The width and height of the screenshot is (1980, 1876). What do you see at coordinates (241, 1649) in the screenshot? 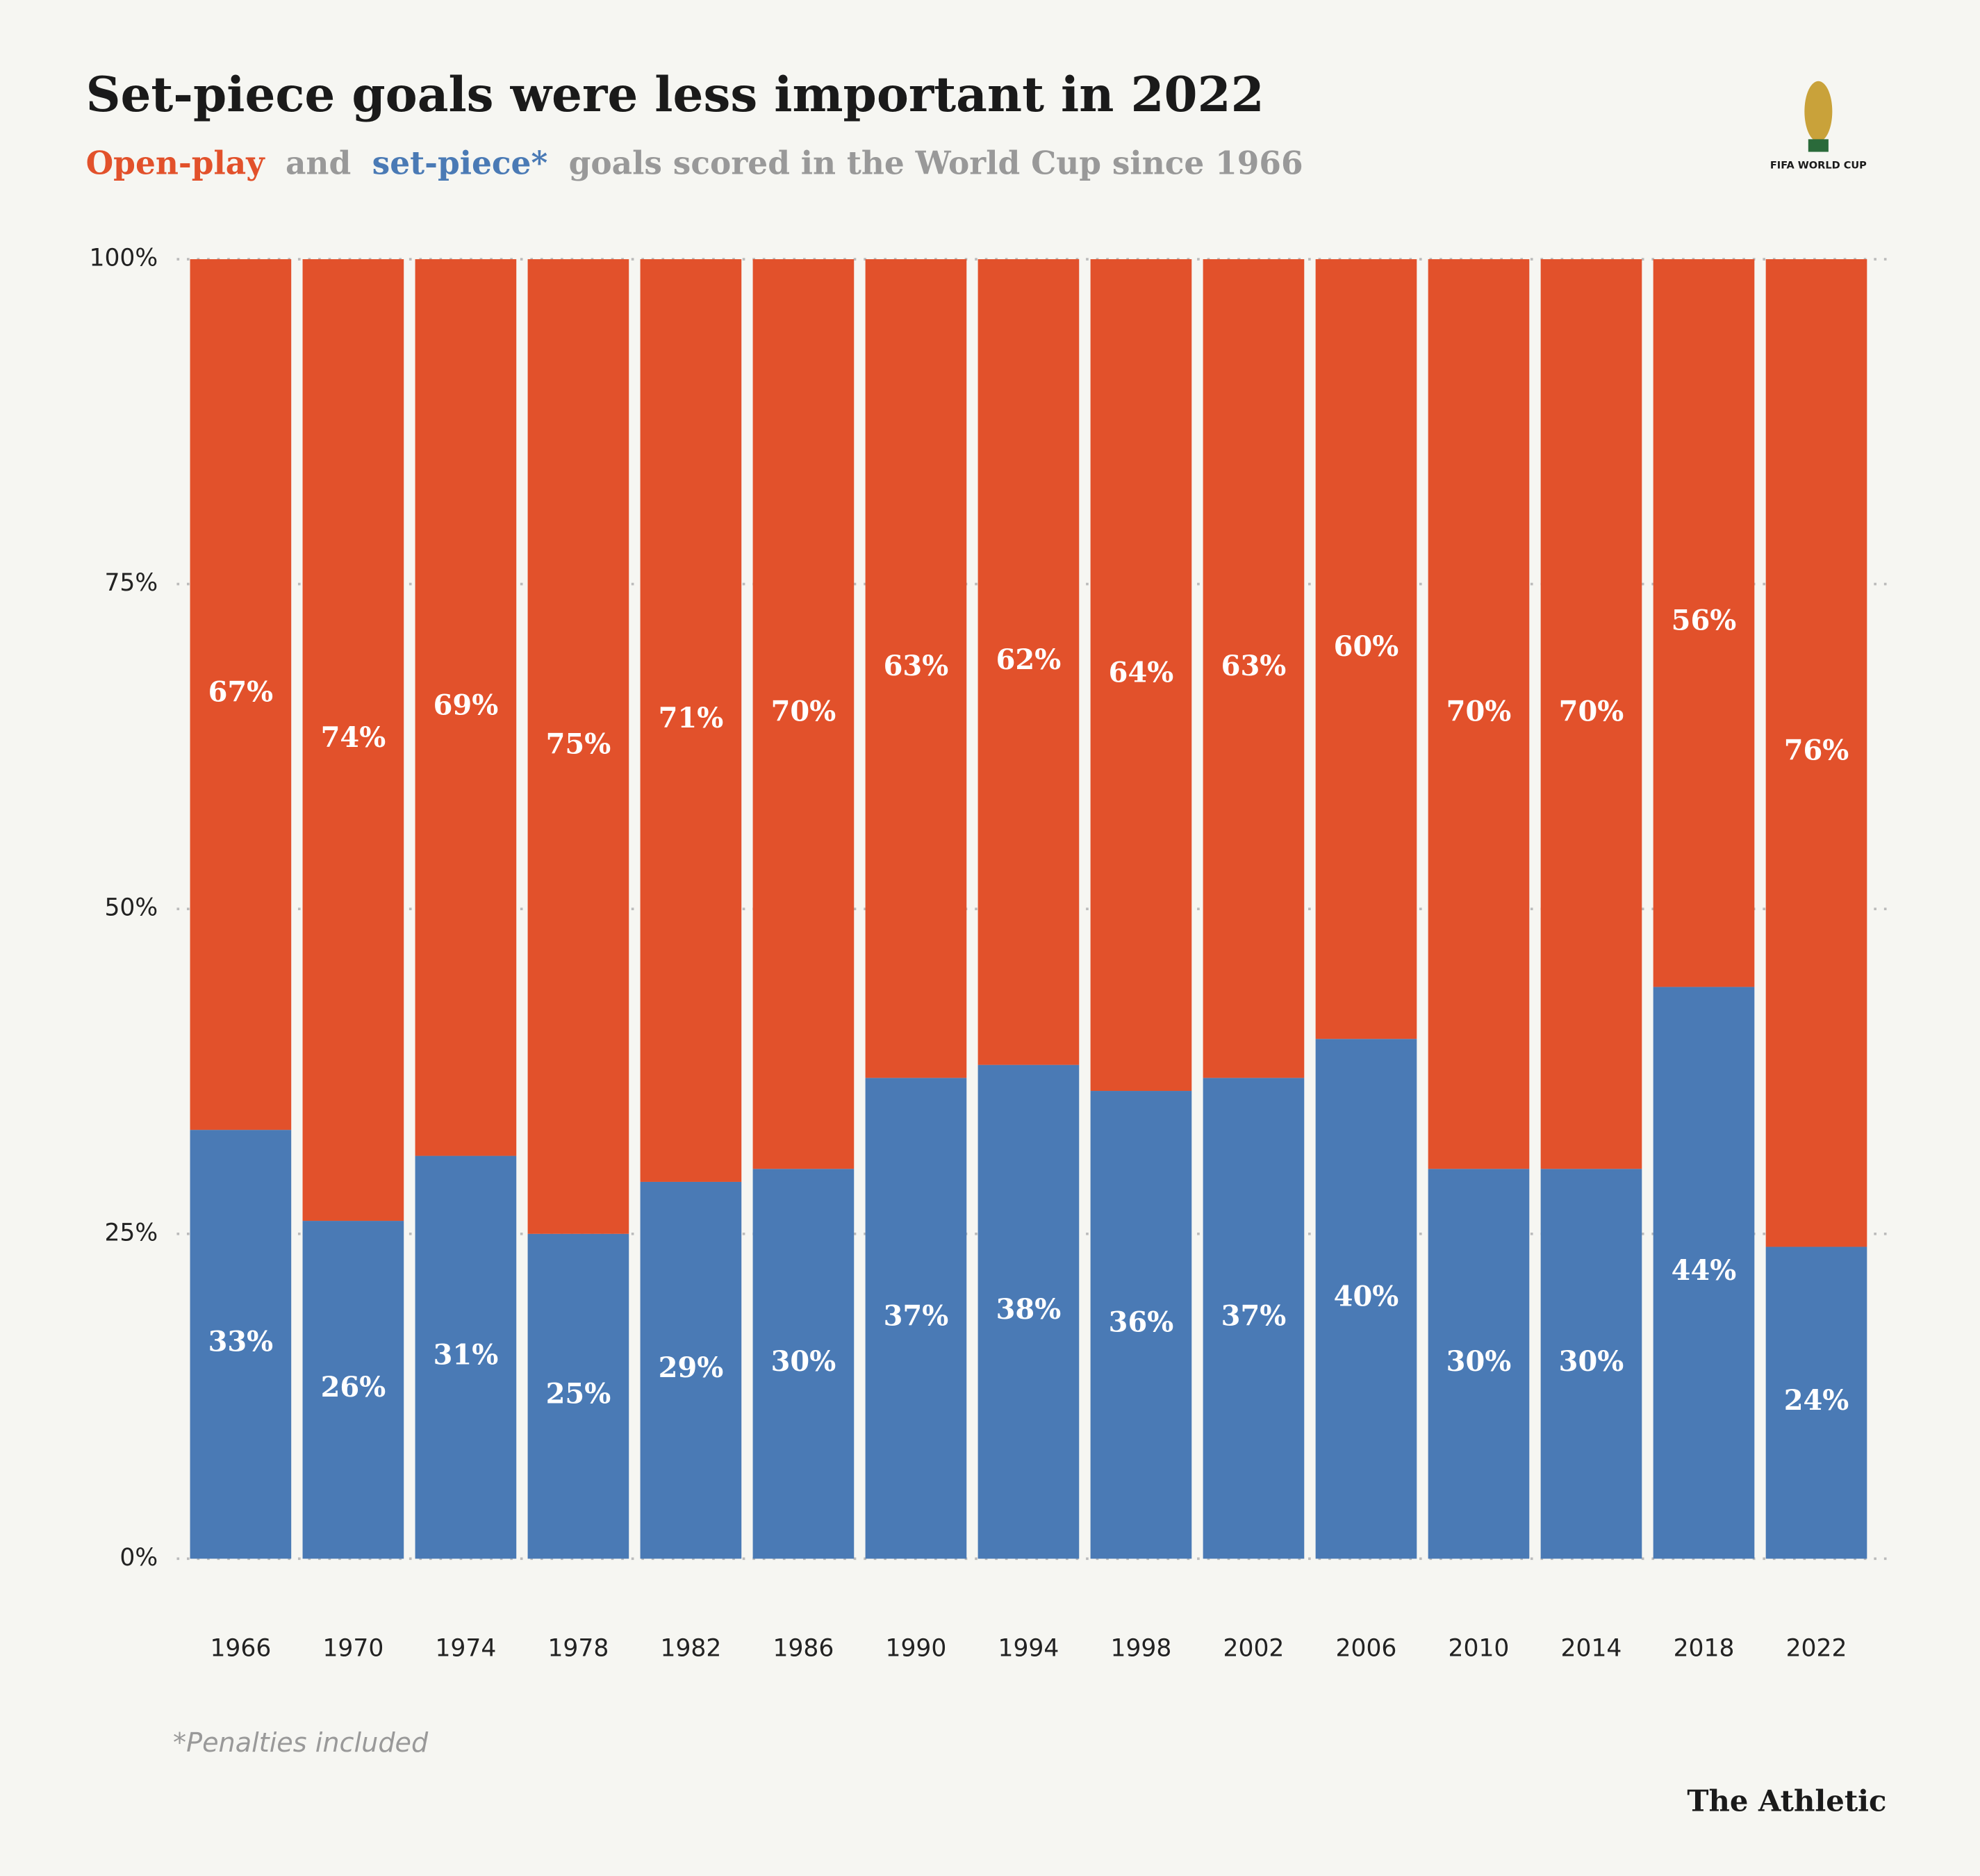
I see `x-tick-label: 1966` at bounding box center [241, 1649].